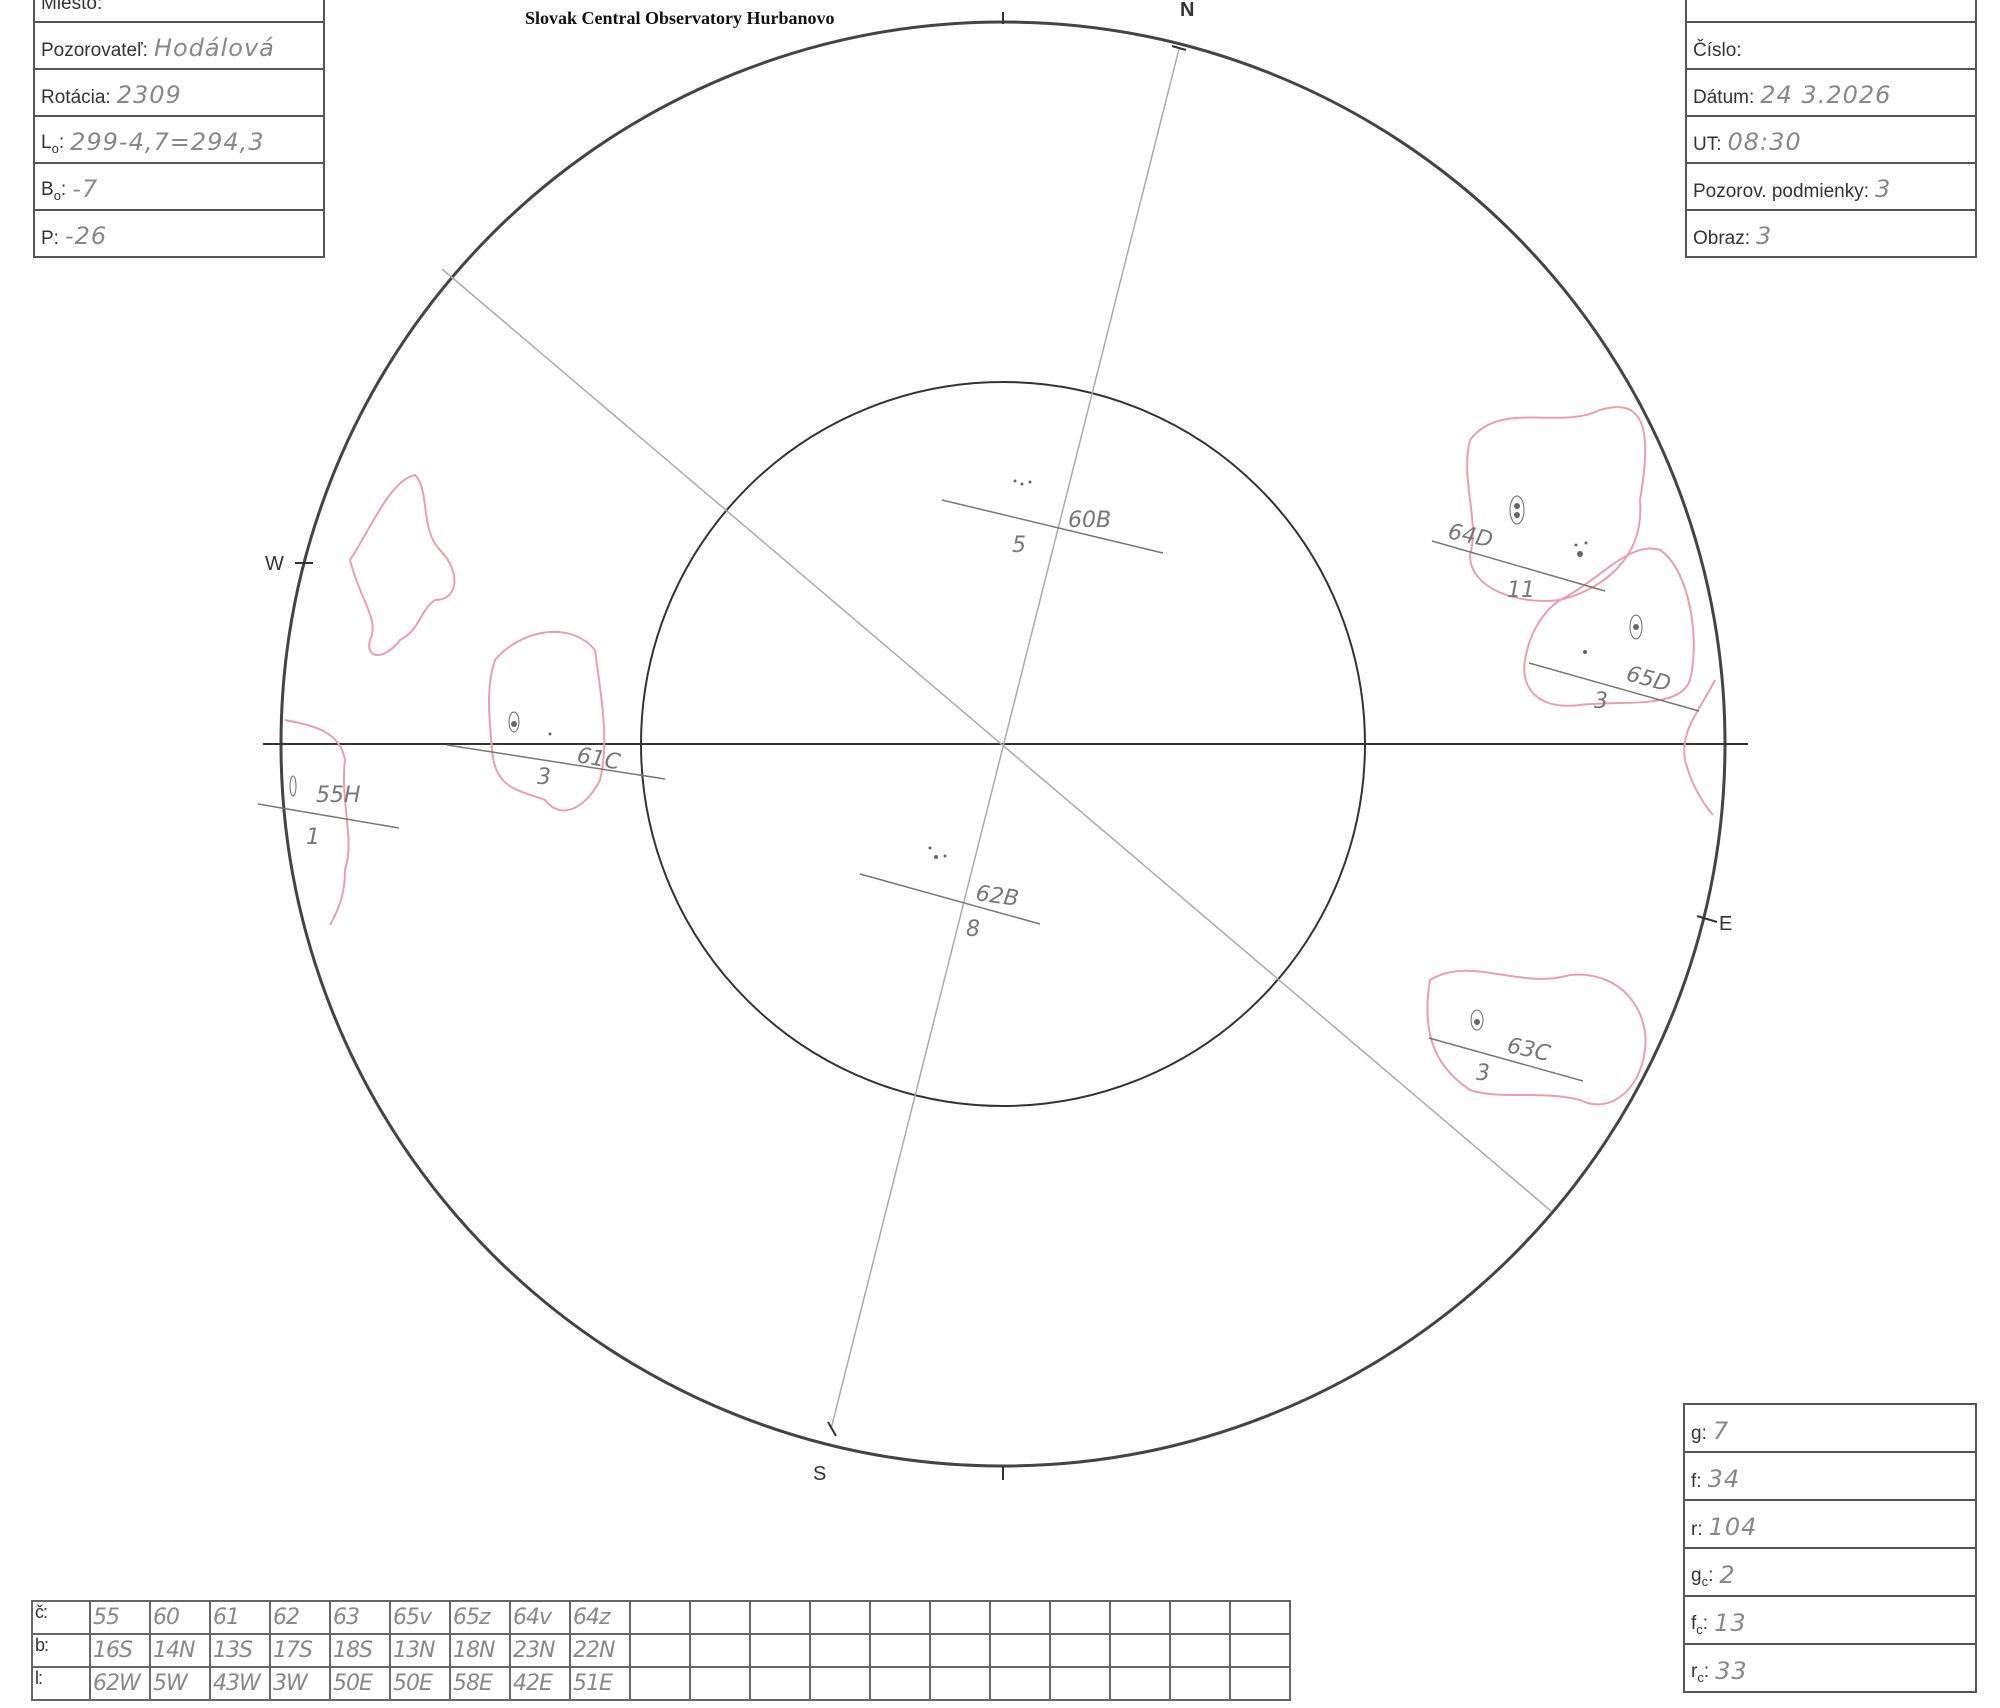 Image resolution: width=2000 pixels, height=1708 pixels. I want to click on label-text: r:, so click(1697, 1529).